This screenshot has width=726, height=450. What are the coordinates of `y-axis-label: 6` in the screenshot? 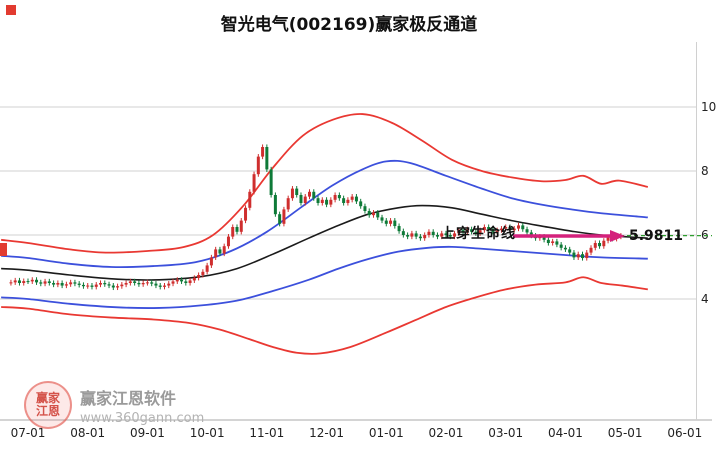 It's located at (705, 235).